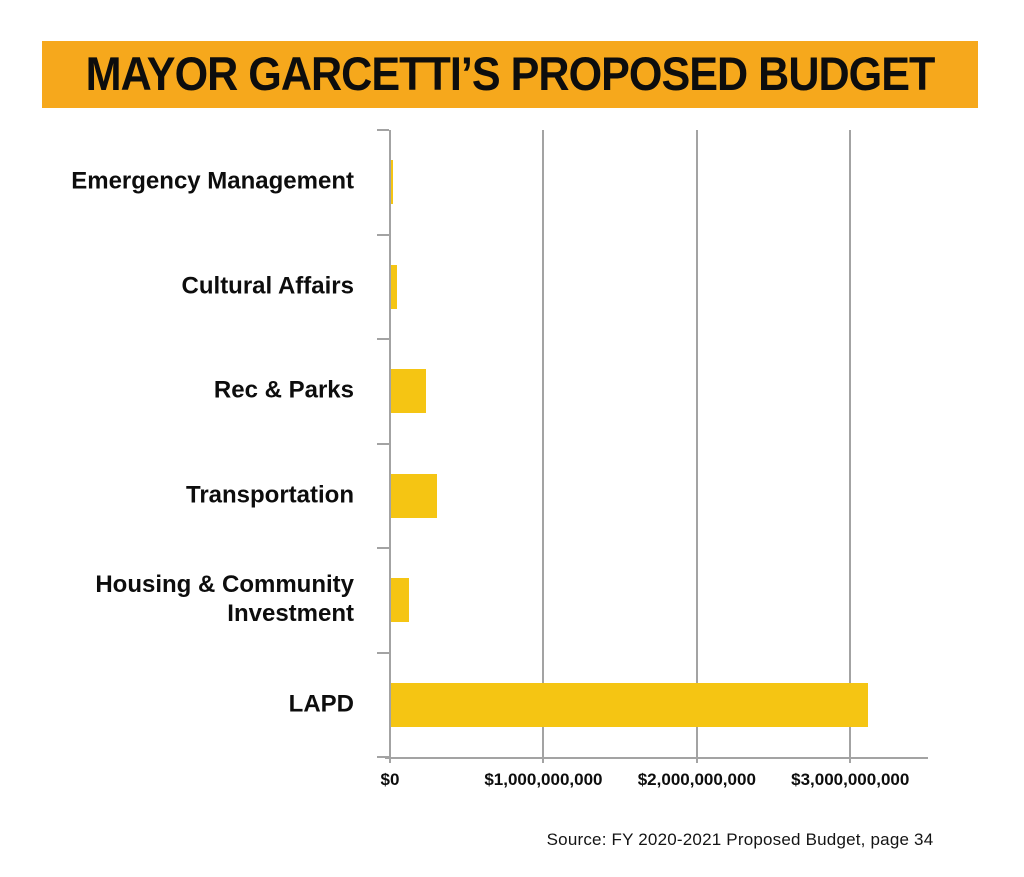  What do you see at coordinates (656, 758) in the screenshot?
I see `x-axis-line` at bounding box center [656, 758].